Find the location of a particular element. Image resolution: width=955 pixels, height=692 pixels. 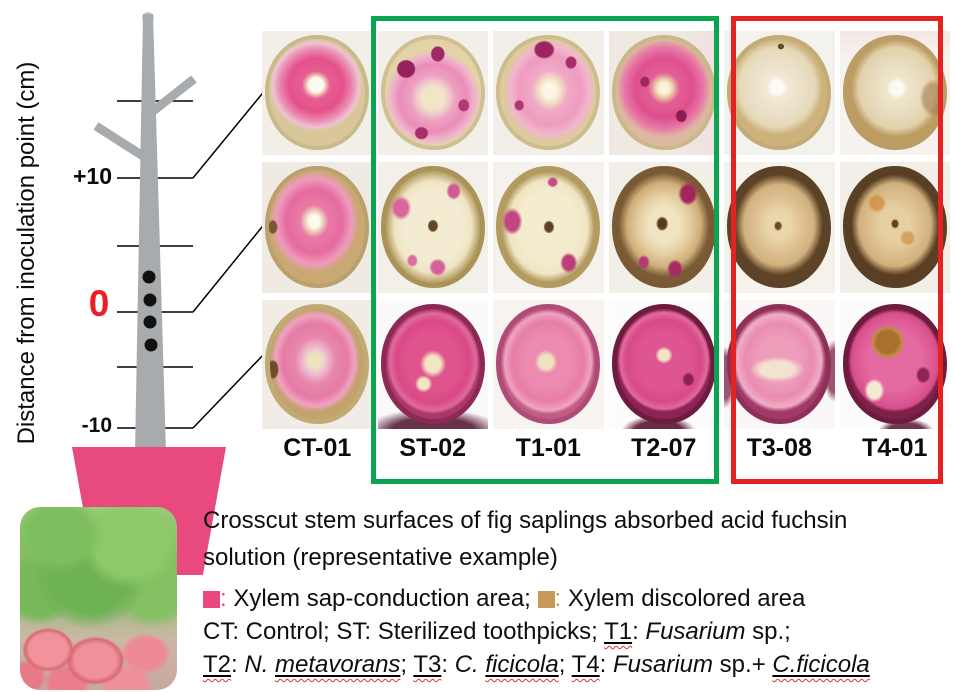

def-term-t4: T4 is located at coordinates (586, 664).